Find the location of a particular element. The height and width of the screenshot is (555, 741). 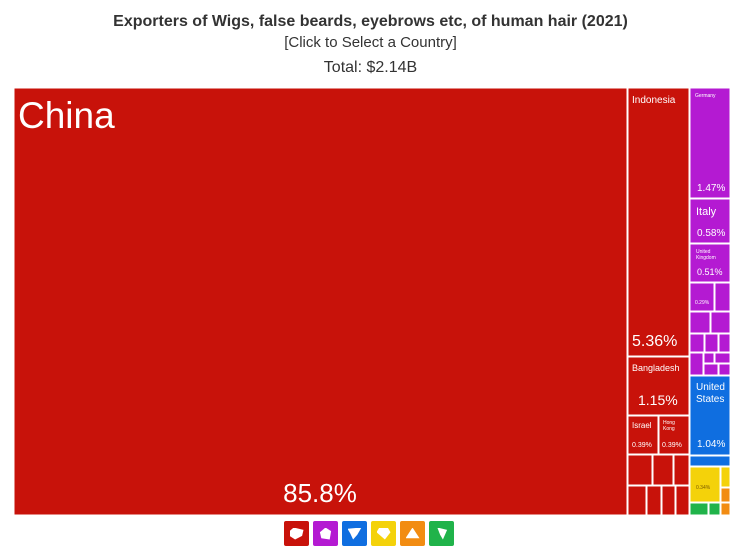

label-bangladesh: Bangladesh is located at coordinates (656, 368).